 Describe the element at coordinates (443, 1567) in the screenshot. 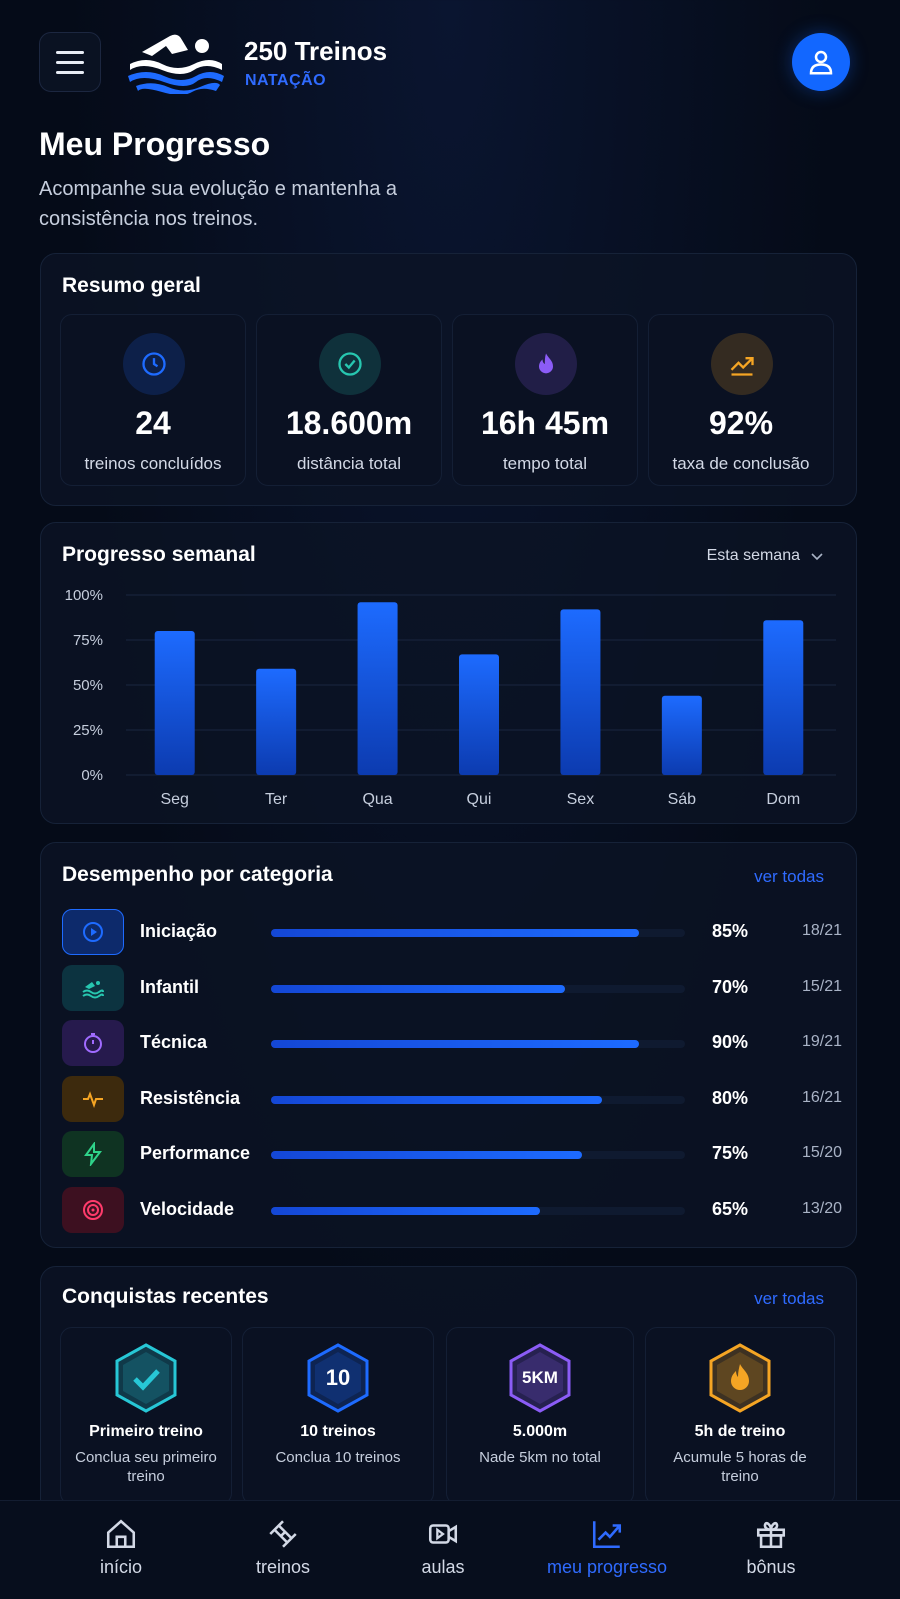

I see `nav-label: aulas` at that location.